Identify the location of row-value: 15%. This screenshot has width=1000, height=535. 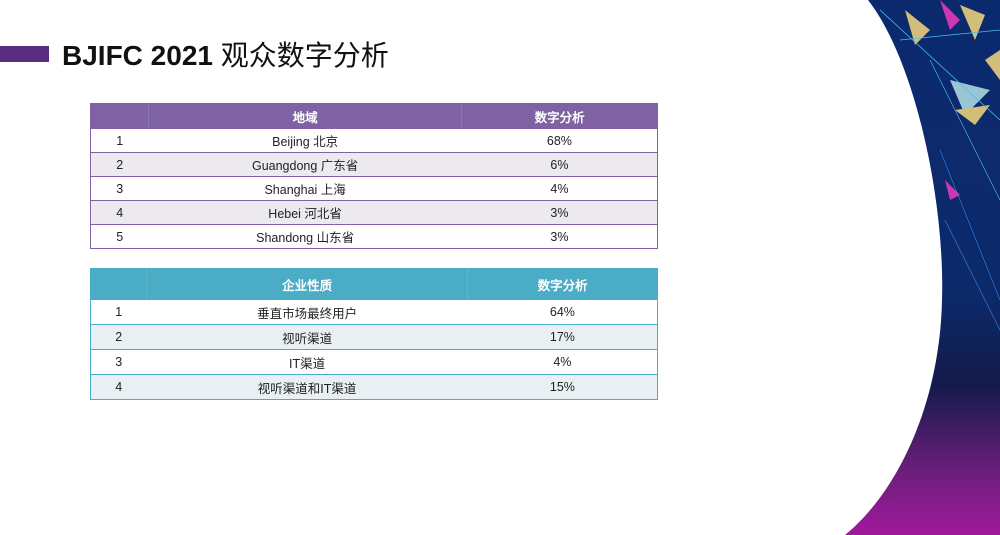
(562, 387).